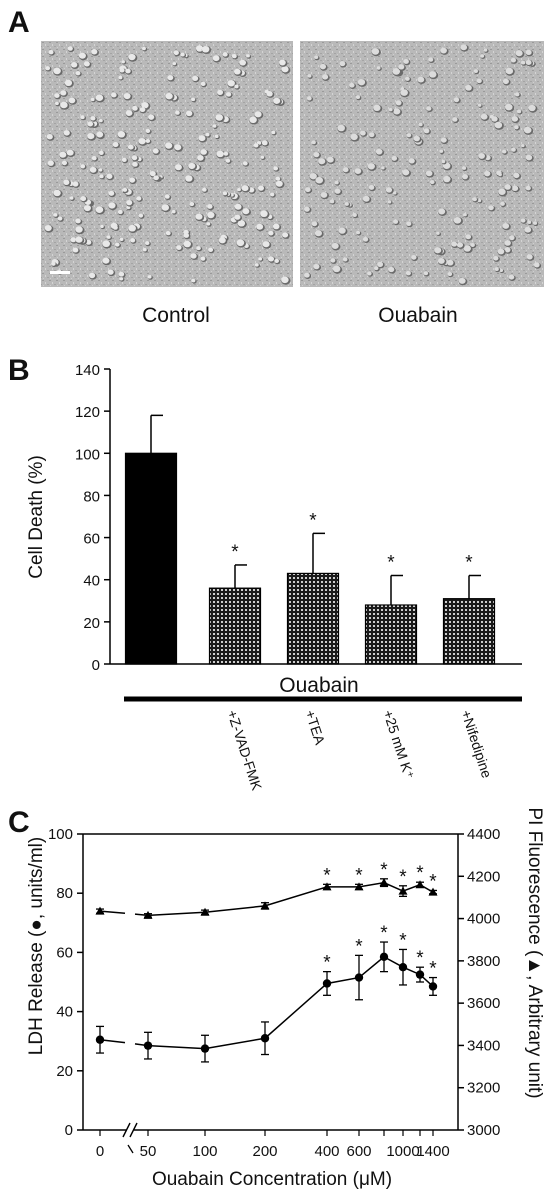 The image size is (551, 1199). I want to click on y-tick-label: 80, so click(91, 496).